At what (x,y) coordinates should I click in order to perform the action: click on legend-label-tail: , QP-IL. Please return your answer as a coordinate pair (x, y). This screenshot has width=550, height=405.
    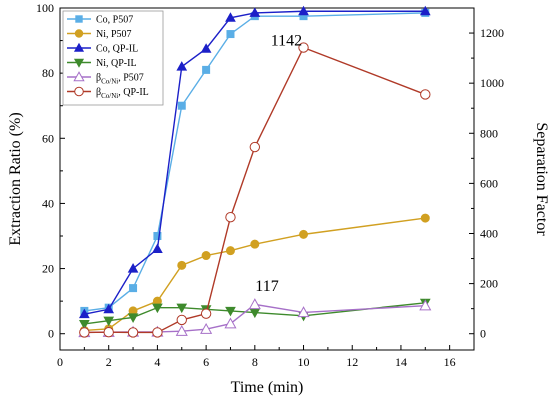
    Looking at the image, I should click on (133, 92).